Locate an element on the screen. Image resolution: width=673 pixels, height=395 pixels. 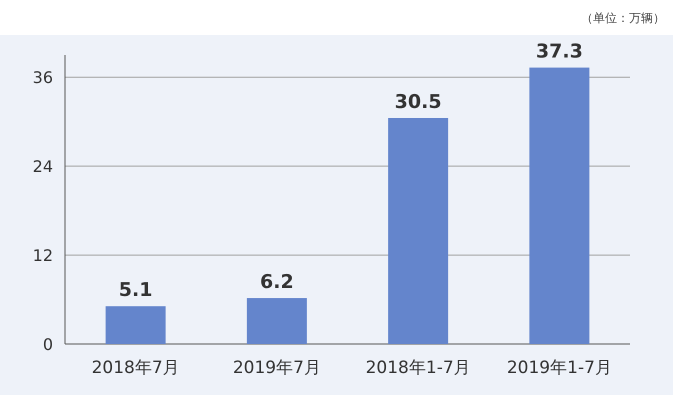
y-tick-label: 12 is located at coordinates (42, 256).